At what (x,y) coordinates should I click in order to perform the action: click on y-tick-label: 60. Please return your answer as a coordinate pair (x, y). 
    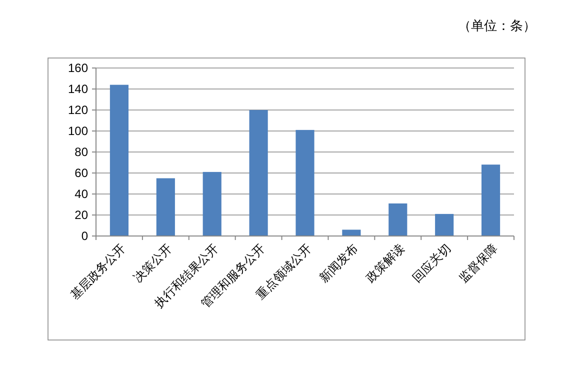
    Looking at the image, I should click on (81, 173).